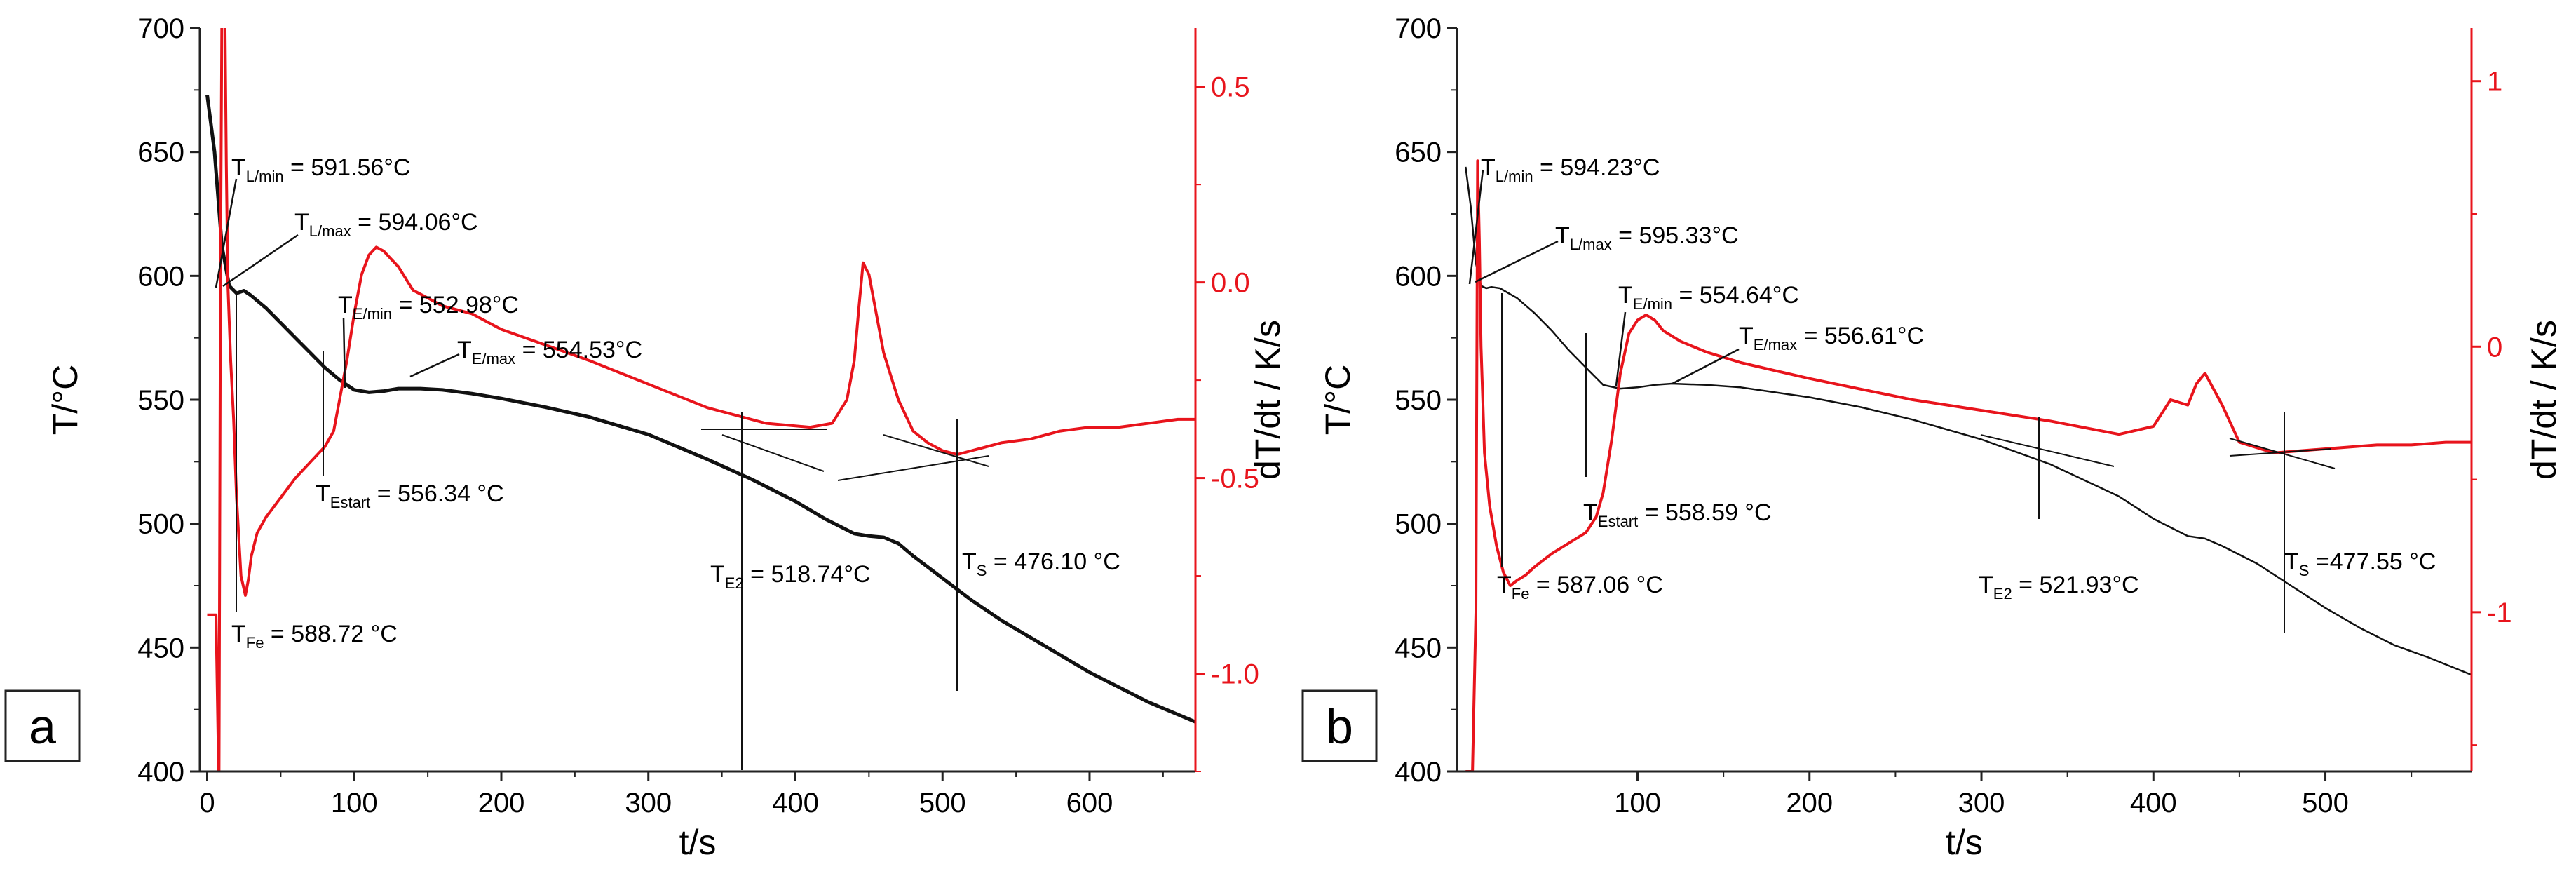  What do you see at coordinates (207, 803) in the screenshot?
I see `x-tick-label: 0` at bounding box center [207, 803].